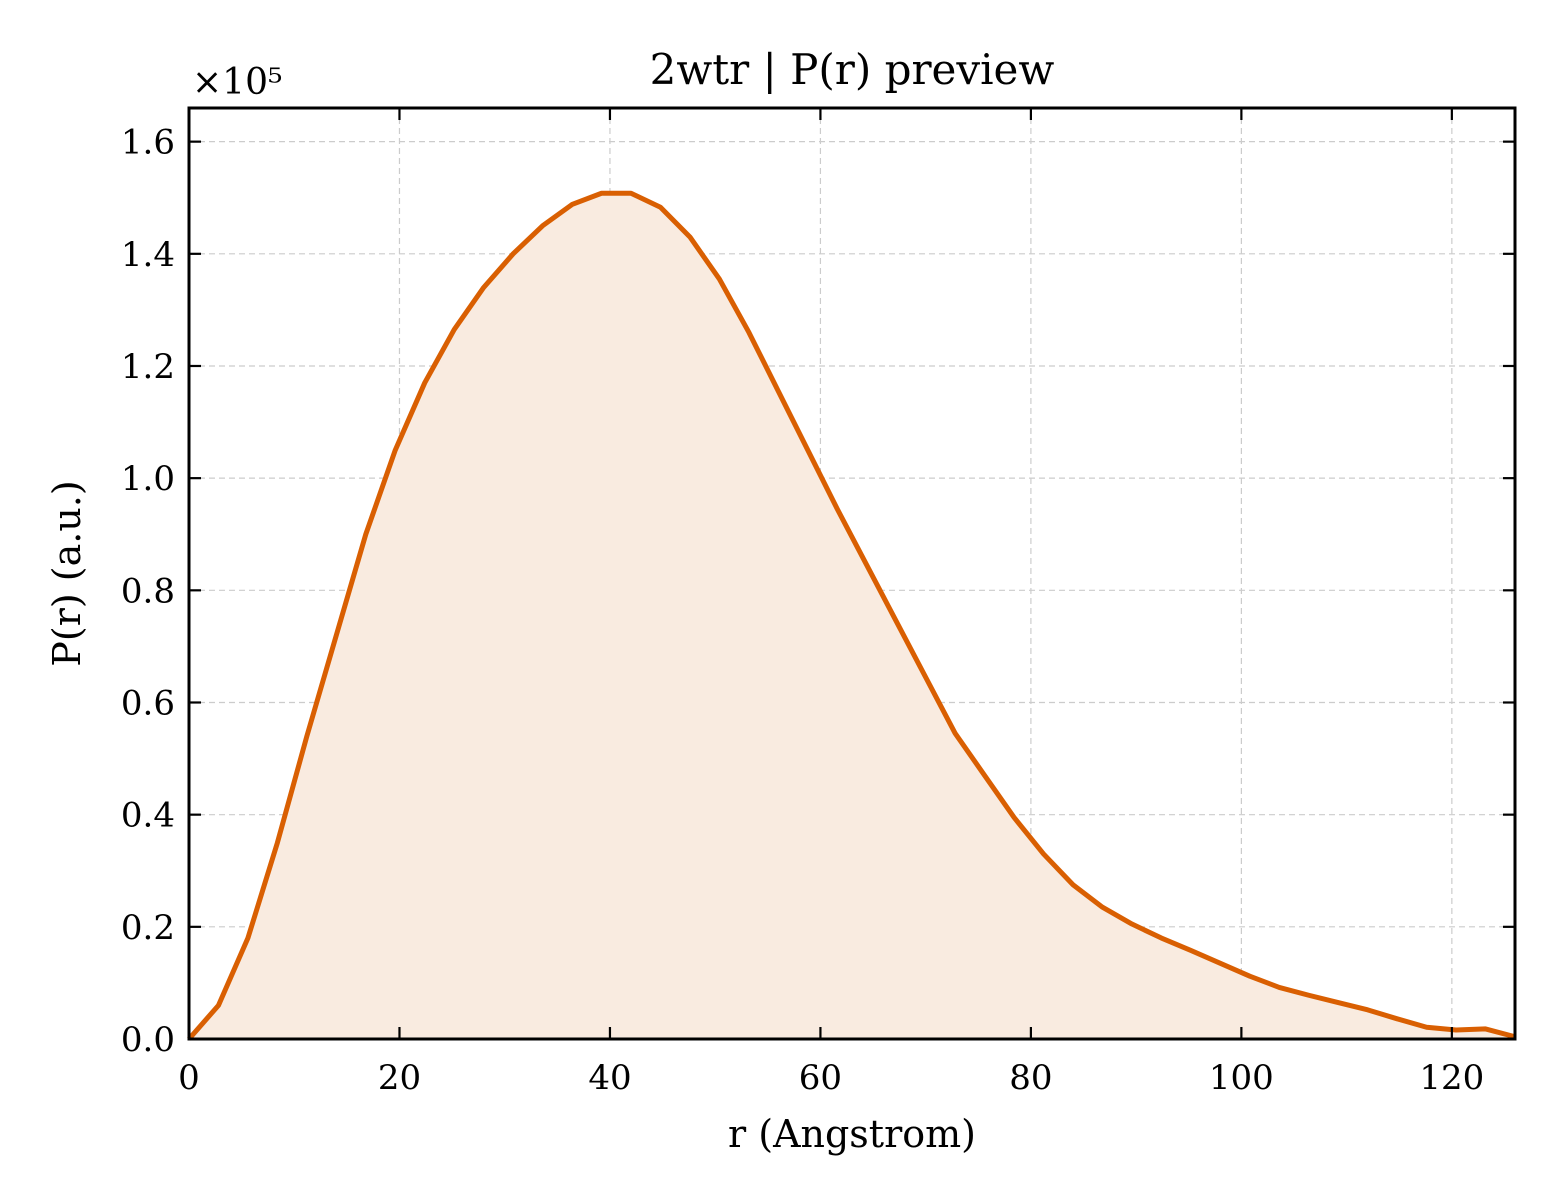  Describe the element at coordinates (1241, 1078) in the screenshot. I see `x-tick-label: 100` at that location.